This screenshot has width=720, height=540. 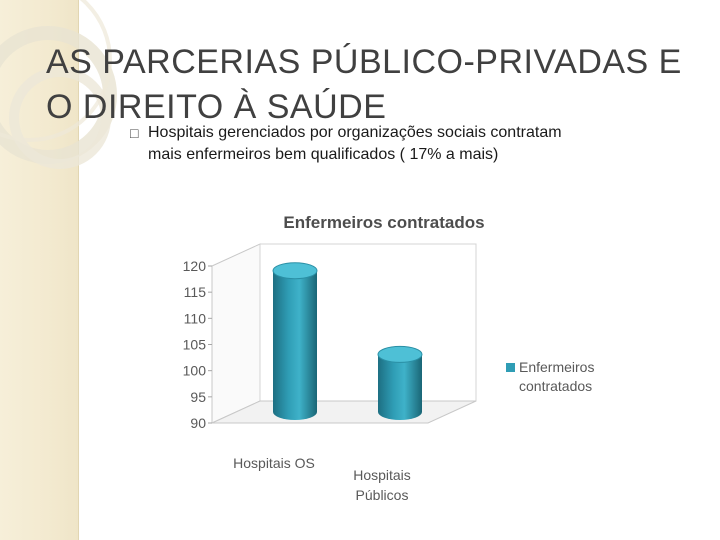 I want to click on bar-1-top, so click(x=295, y=271).